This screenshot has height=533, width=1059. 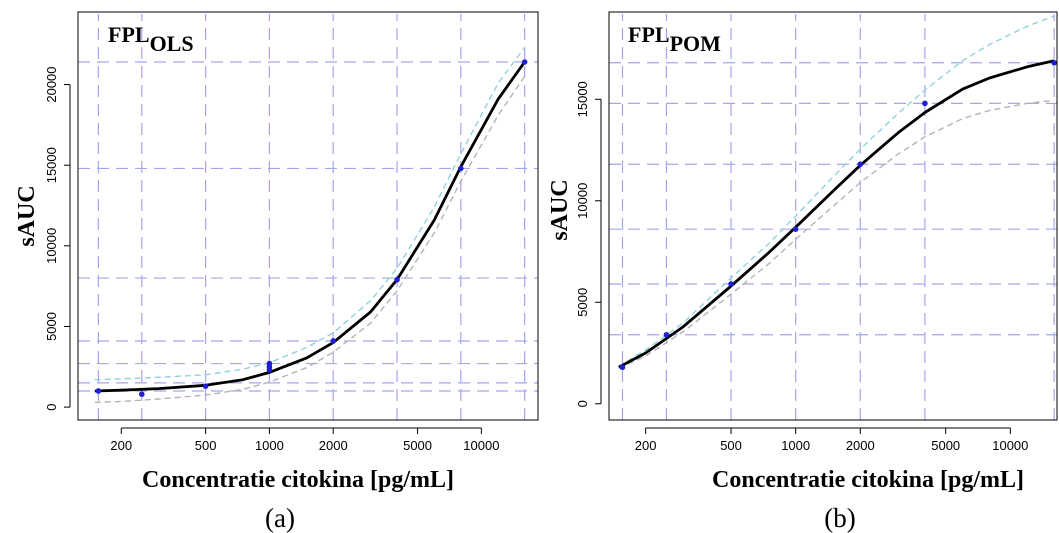 What do you see at coordinates (298, 480) in the screenshot?
I see `x-axis-label-a: Concentratie citokina [pg/mL]` at bounding box center [298, 480].